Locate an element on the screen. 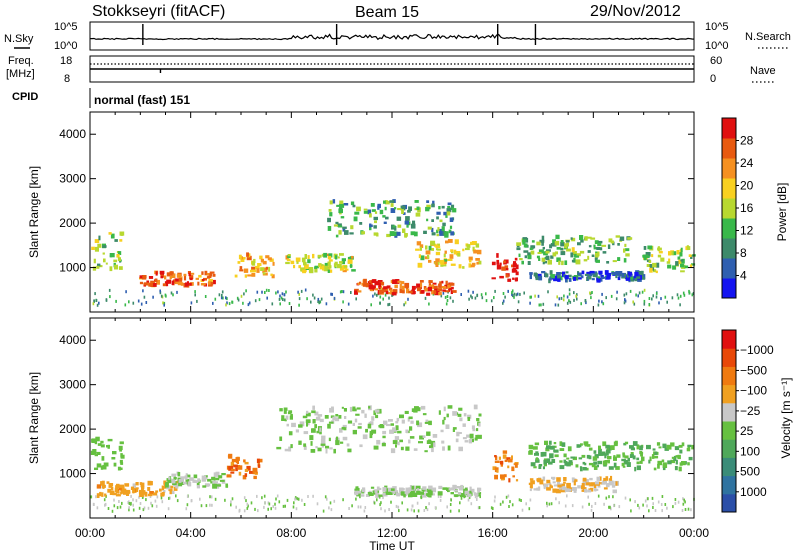  velocity-colorbar-label: Velocity [m s⁻¹] is located at coordinates (786, 417).